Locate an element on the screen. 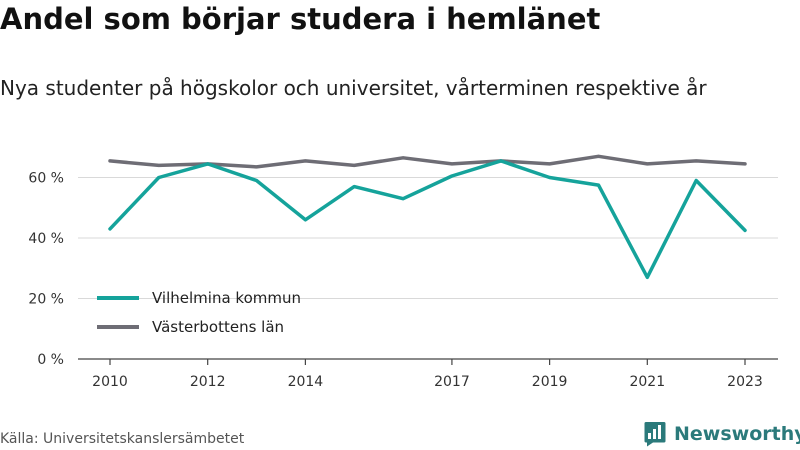 The height and width of the screenshot is (450, 800). brand-name: Newsworthy is located at coordinates (737, 434).